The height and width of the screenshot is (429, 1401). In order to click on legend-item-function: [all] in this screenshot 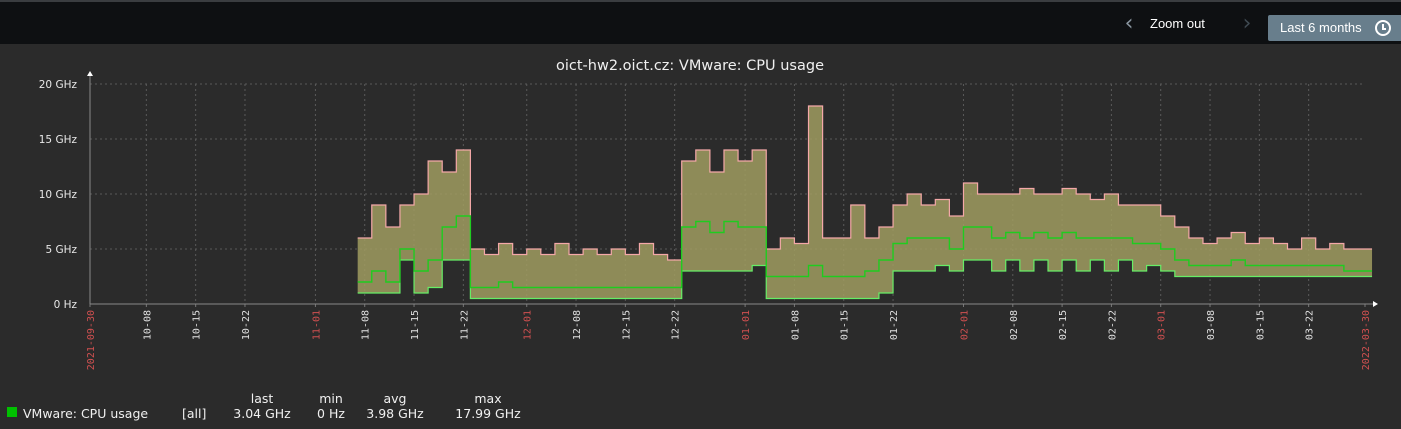, I will do `click(194, 413)`.